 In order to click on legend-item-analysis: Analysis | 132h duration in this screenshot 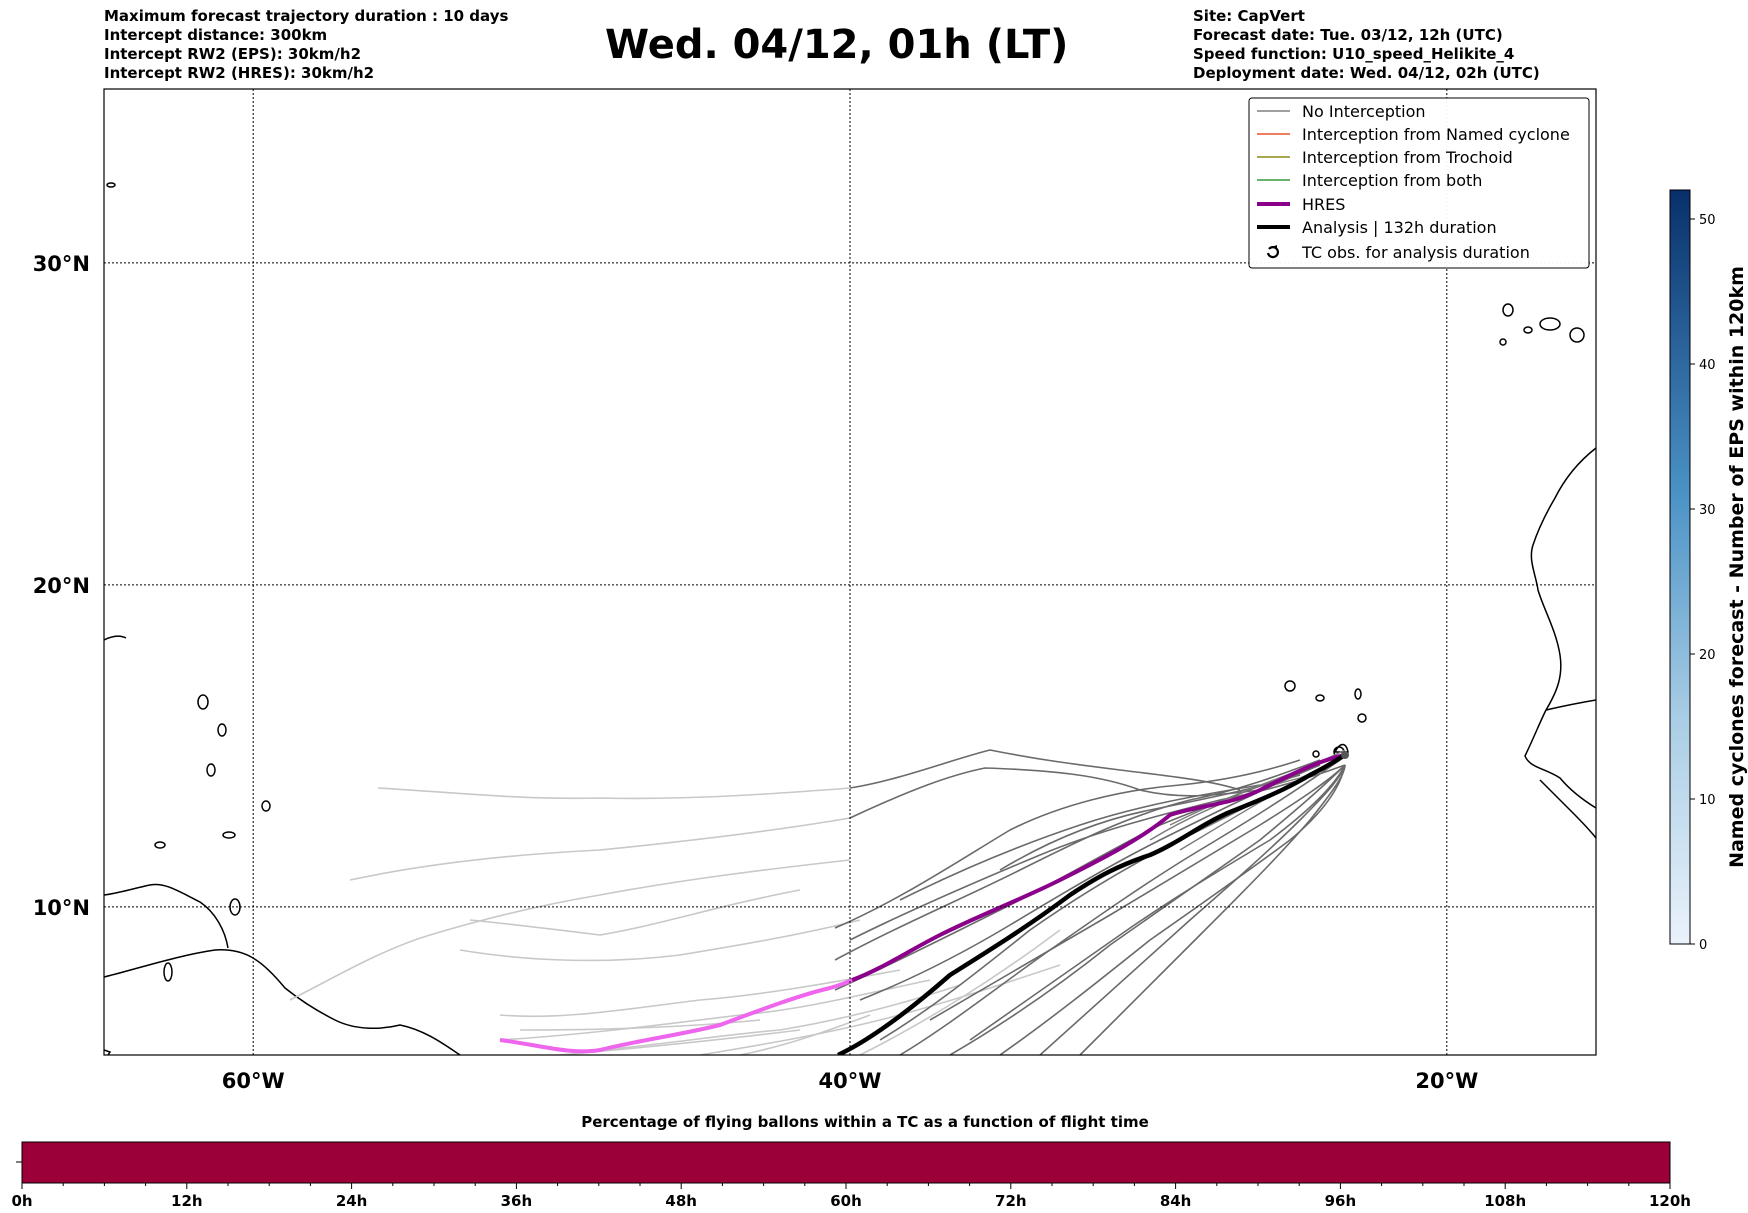, I will do `click(1377, 227)`.